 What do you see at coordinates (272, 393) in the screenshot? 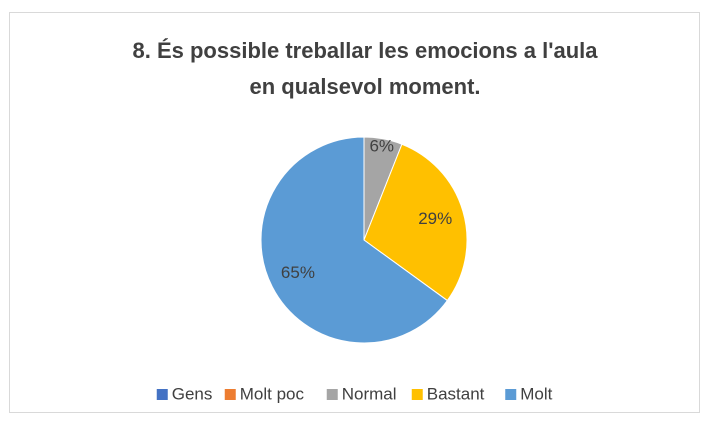
I see `legend-label: Molt poc` at bounding box center [272, 393].